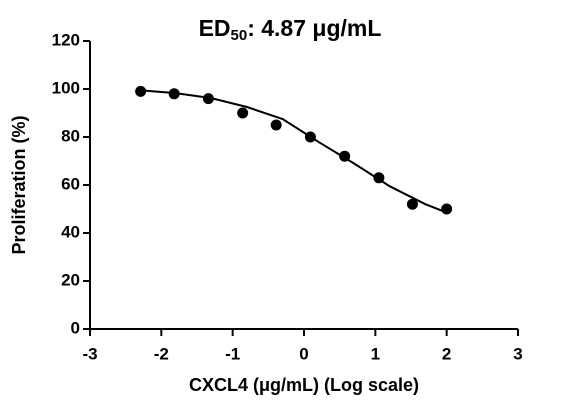  Describe the element at coordinates (66, 39) in the screenshot. I see `y-tick-label: 120` at that location.